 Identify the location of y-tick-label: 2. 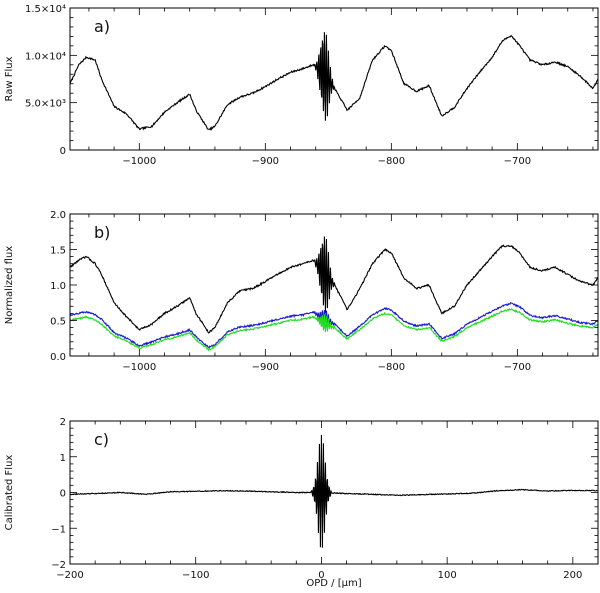
(63, 422).